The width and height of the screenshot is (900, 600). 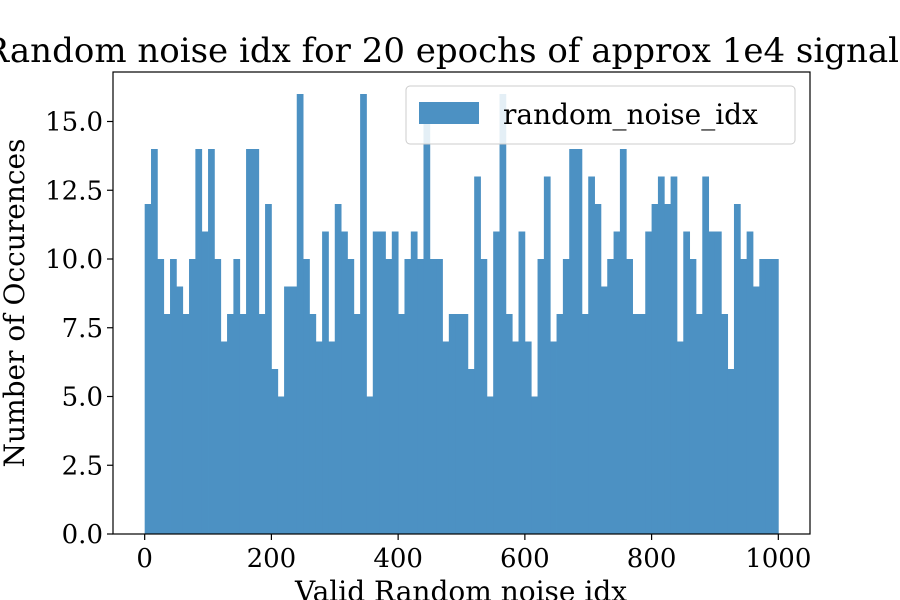 I want to click on y-tick-label: 10.0, so click(x=74, y=260).